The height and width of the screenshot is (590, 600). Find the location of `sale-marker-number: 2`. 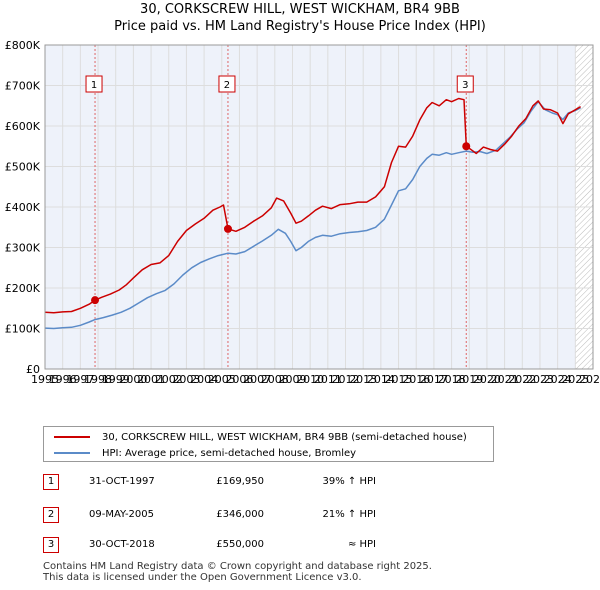

sale-marker-number: 2 is located at coordinates (227, 85).